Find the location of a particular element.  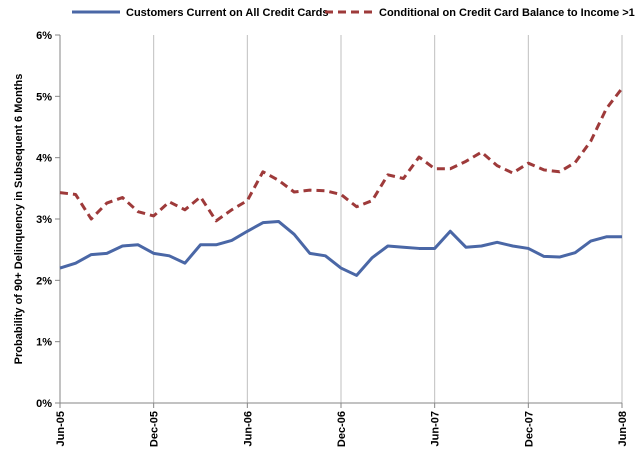

x-tick-label: Dec-06 is located at coordinates (342, 429).